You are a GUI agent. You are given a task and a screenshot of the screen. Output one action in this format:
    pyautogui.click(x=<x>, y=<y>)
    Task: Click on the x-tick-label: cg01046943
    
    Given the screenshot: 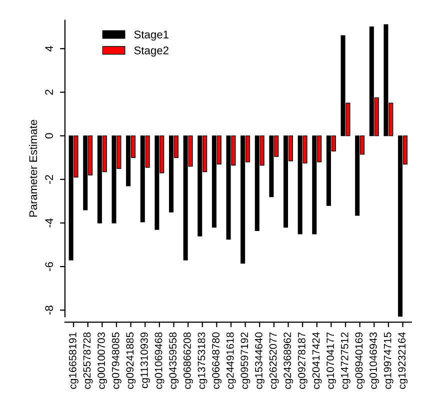 What is the action you would take?
    pyautogui.click(x=374, y=360)
    